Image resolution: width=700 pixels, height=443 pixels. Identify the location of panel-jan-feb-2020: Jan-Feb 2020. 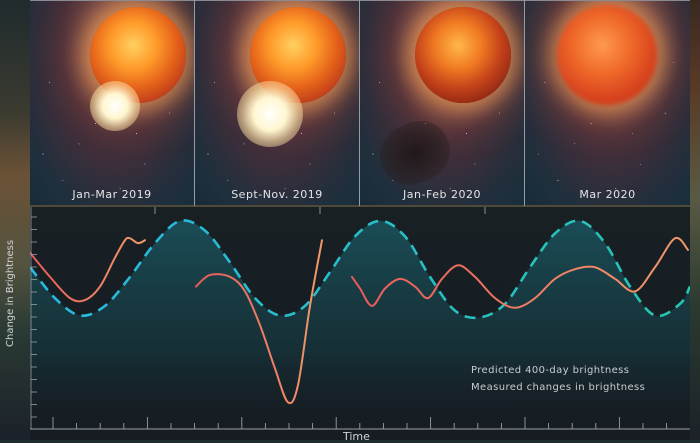
(442, 103).